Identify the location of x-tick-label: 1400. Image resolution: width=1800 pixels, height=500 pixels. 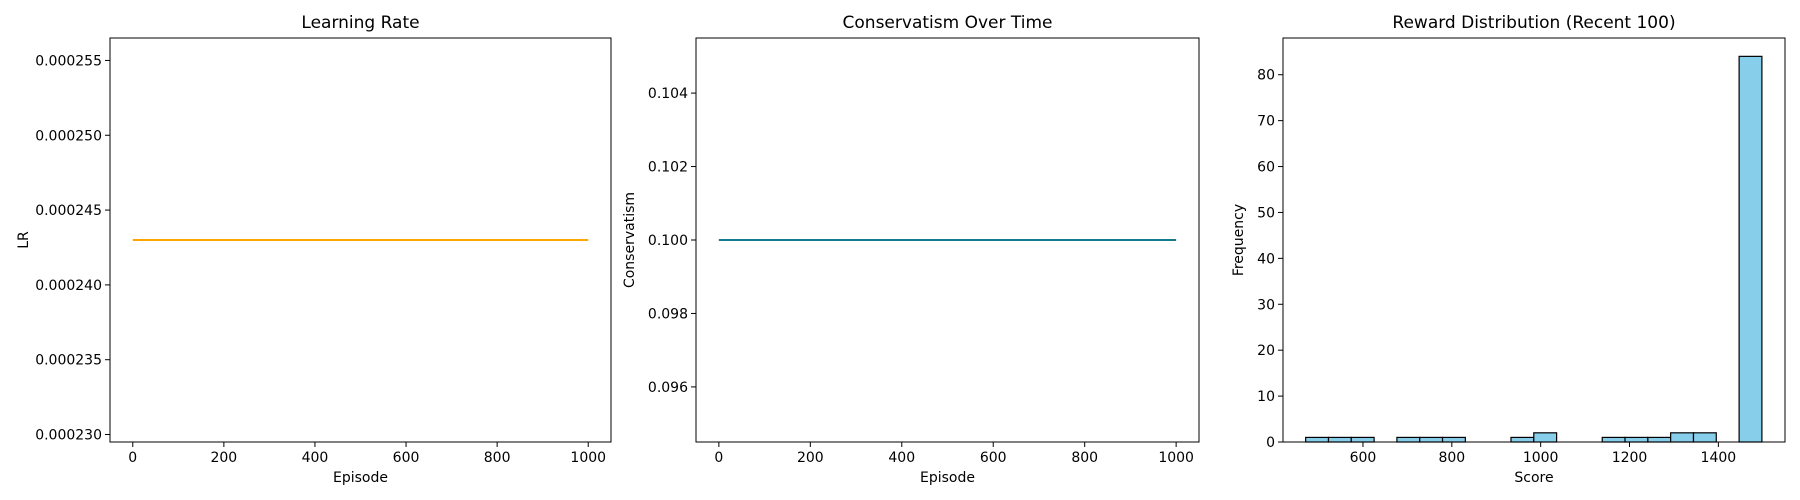
(1719, 458).